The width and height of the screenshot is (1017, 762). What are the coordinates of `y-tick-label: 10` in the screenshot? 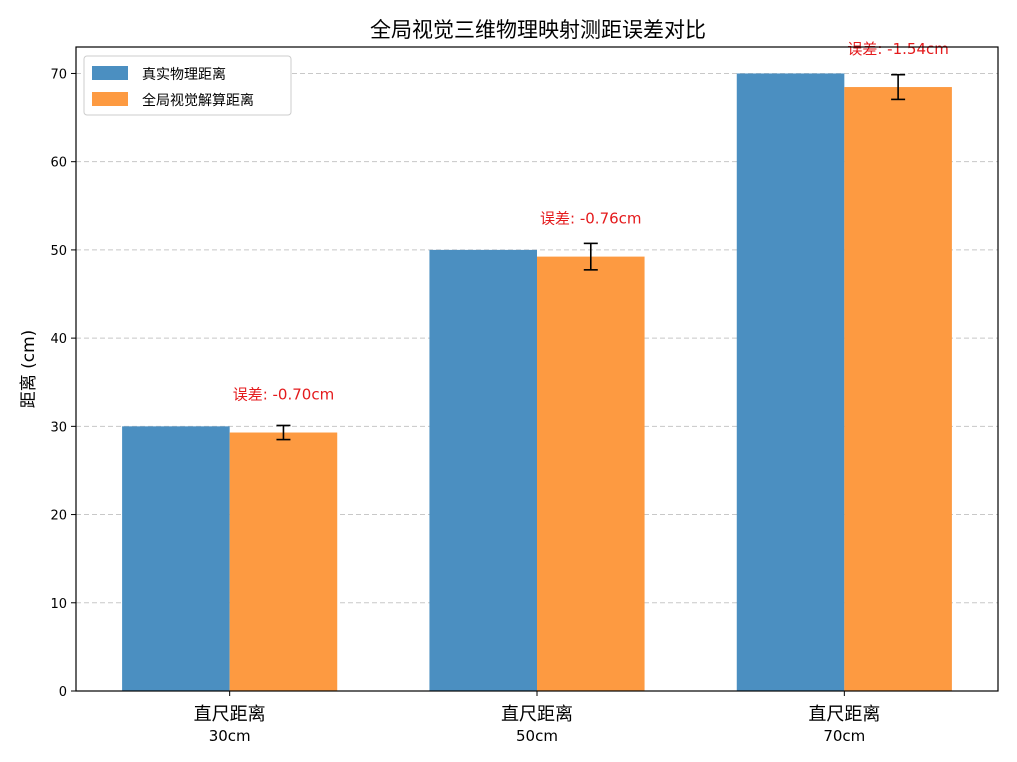 It's located at (58, 604).